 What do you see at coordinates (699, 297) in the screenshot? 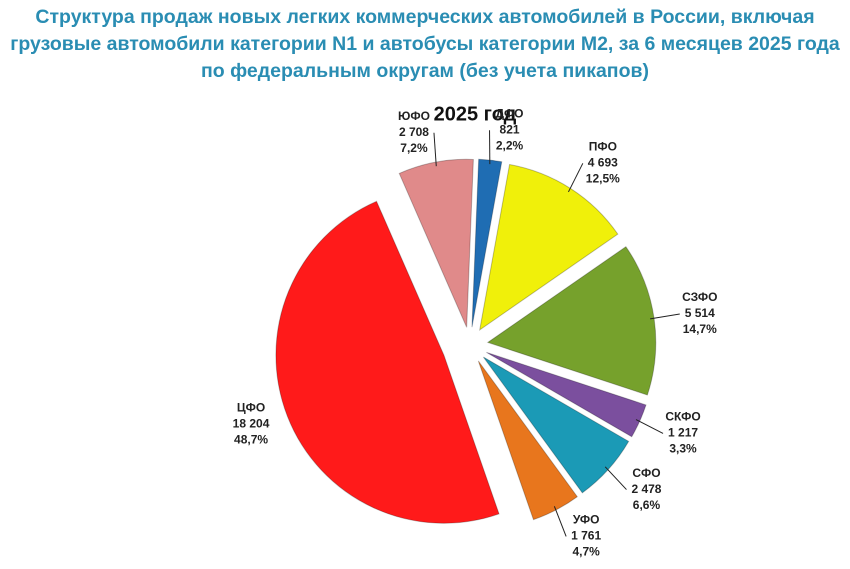
I see `slice-label: СЗФО` at bounding box center [699, 297].